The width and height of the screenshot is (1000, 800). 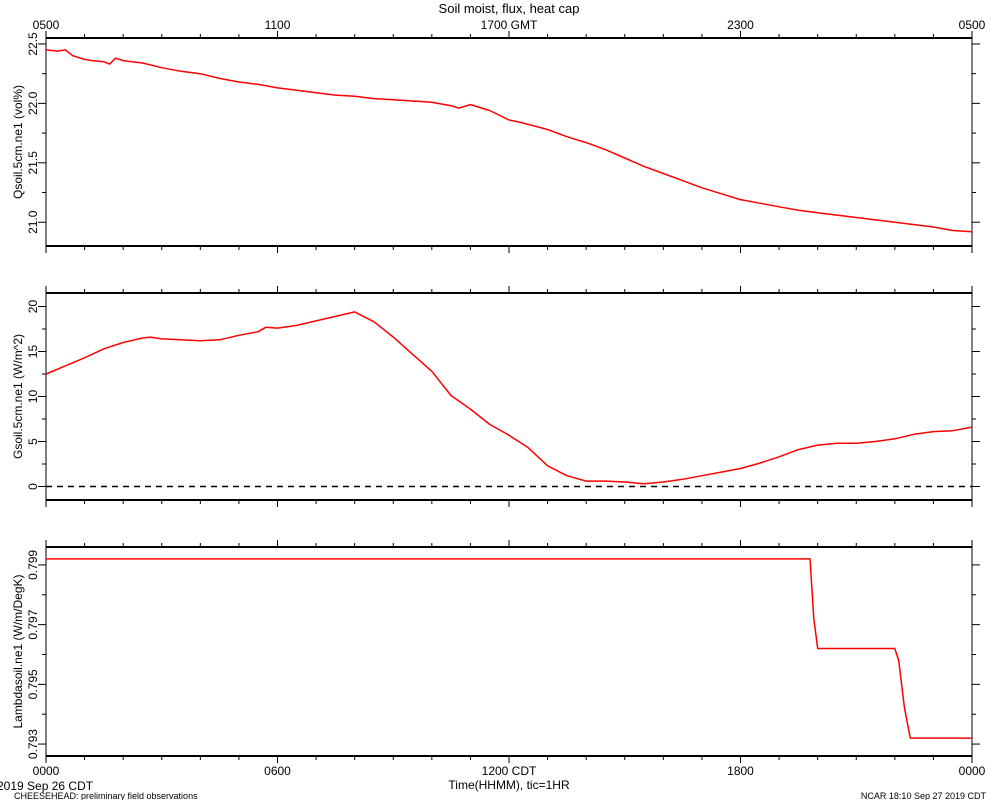 I want to click on y-tick-label: 0.793, so click(x=33, y=744).